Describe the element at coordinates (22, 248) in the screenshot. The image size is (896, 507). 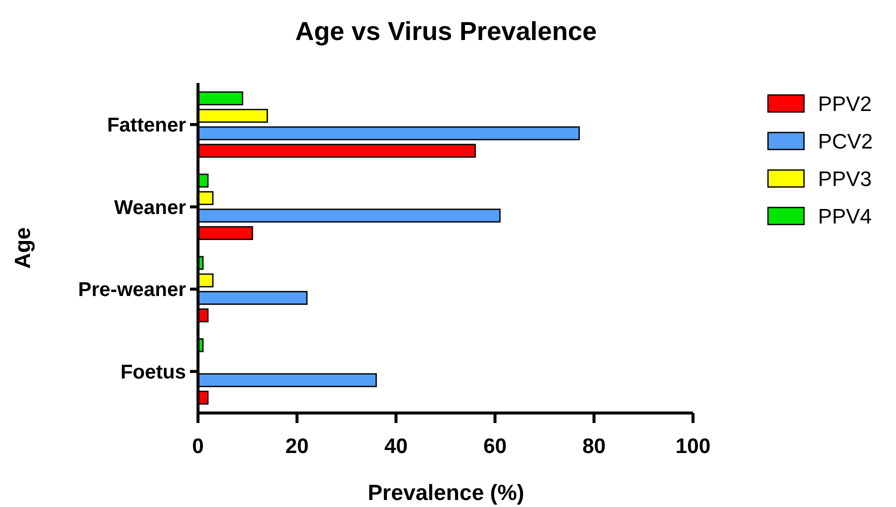
I see `y-axis-title: Age` at that location.